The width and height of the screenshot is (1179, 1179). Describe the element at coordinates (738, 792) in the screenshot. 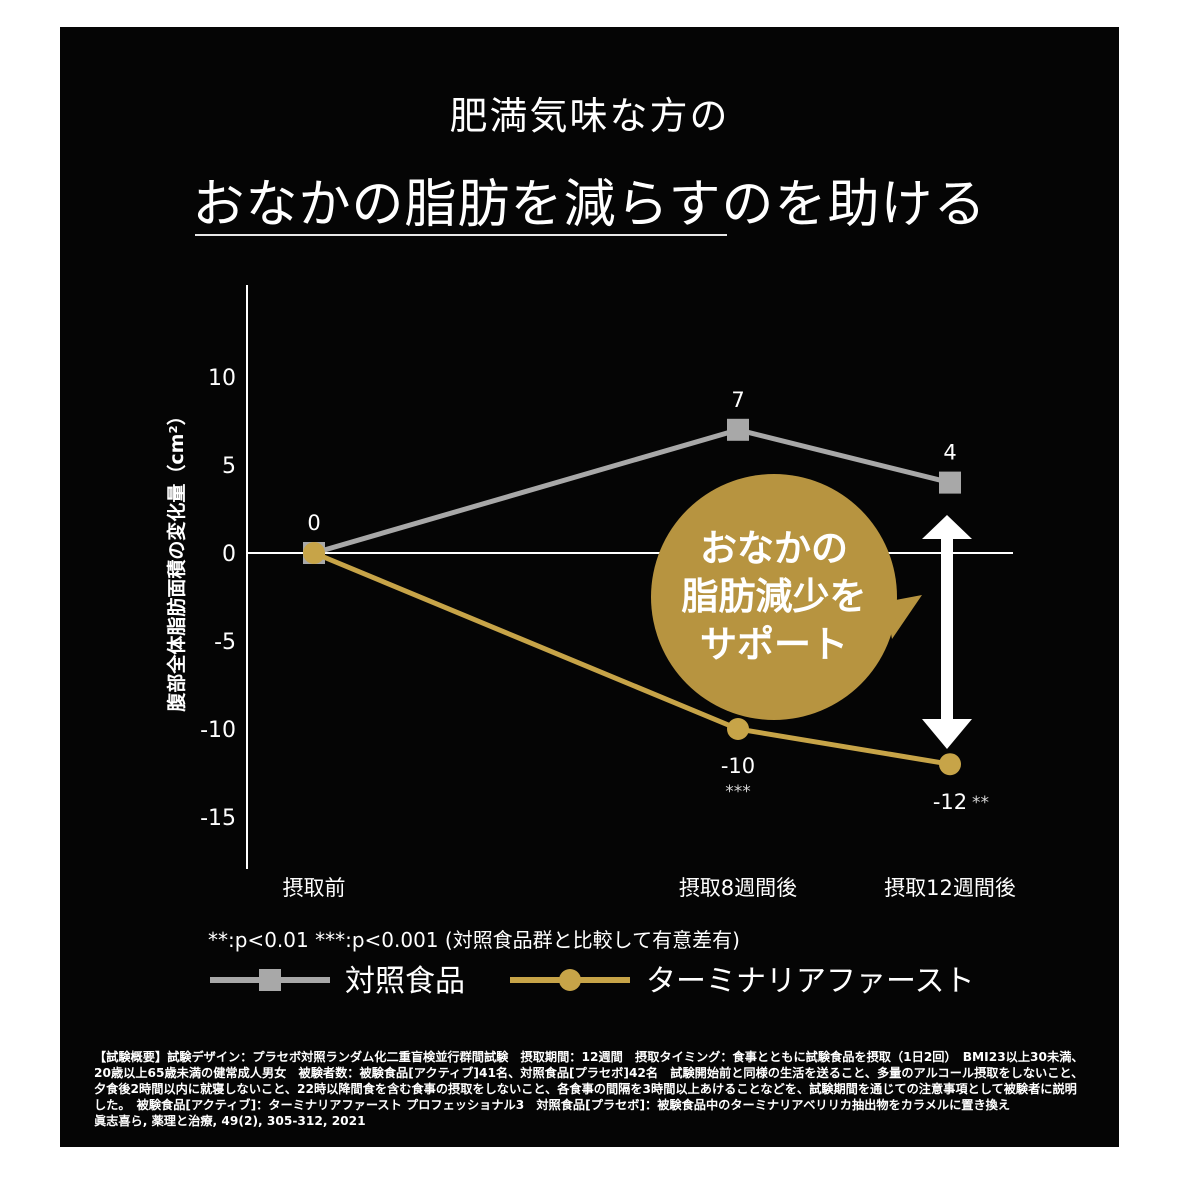

I see `significance-mark: ***` at that location.